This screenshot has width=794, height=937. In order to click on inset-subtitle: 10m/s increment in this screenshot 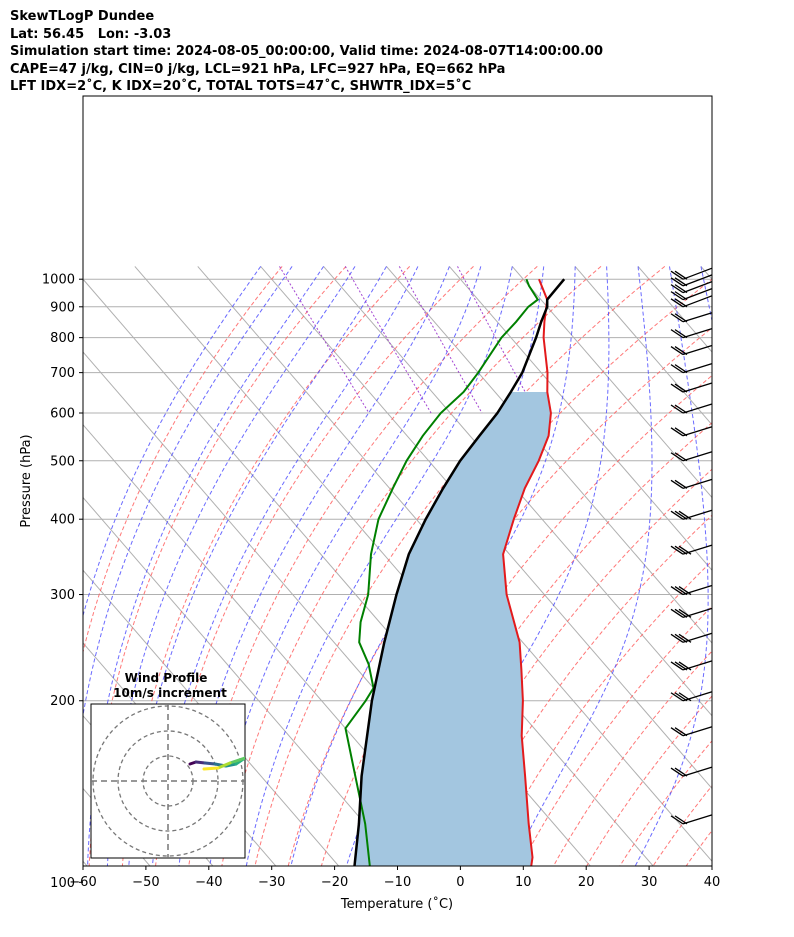, I will do `click(170, 693)`.